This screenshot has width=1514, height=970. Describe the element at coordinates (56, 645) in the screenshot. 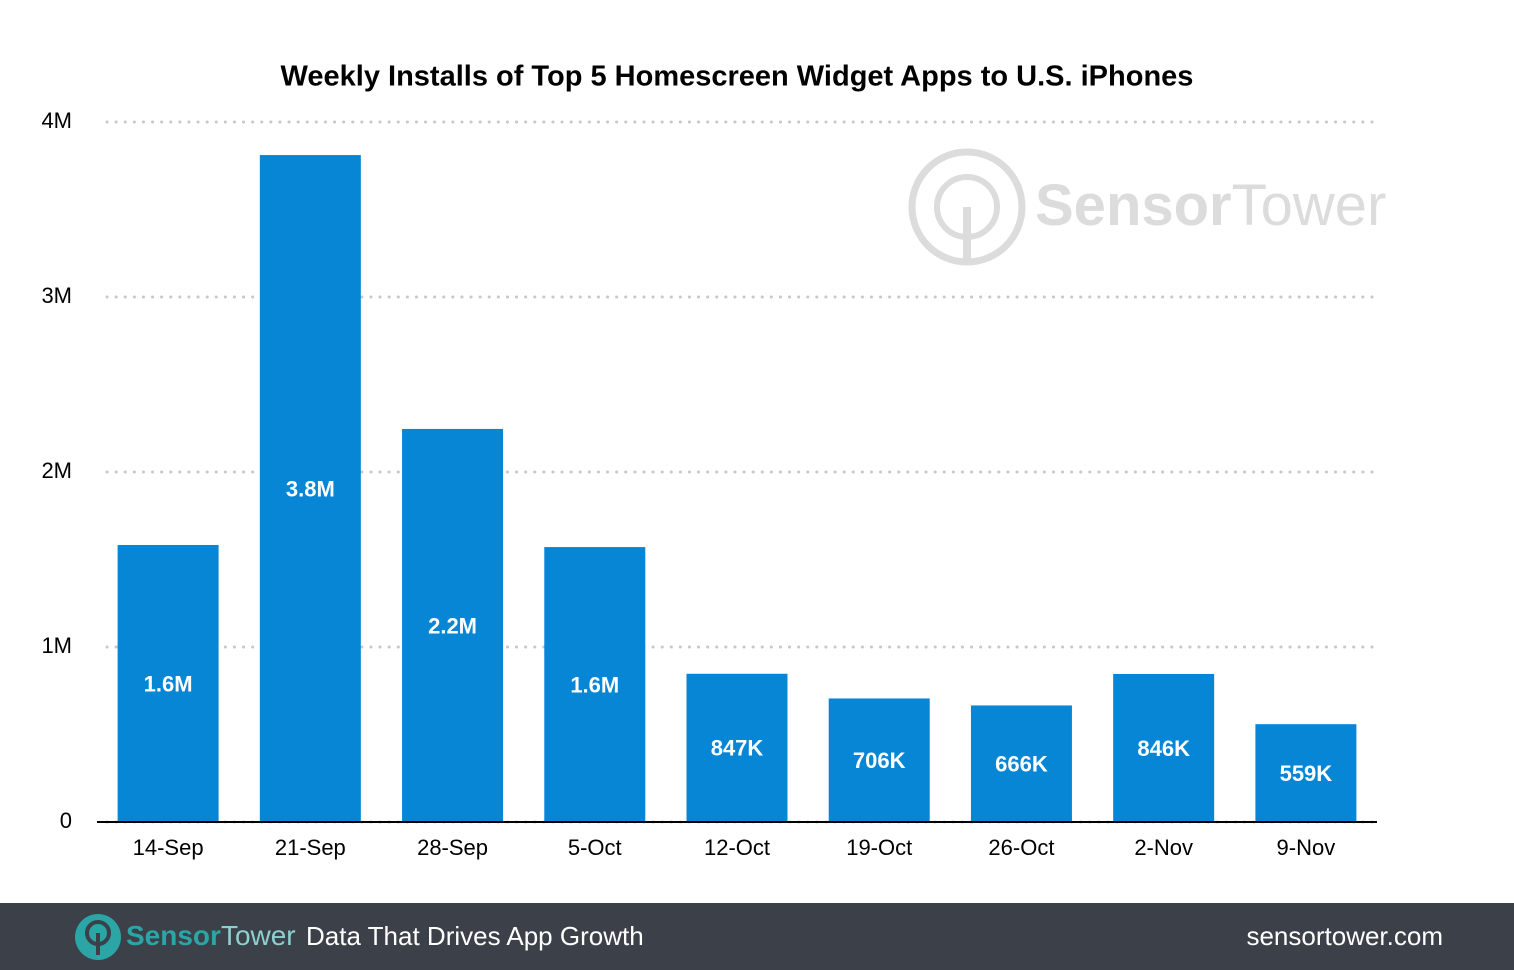

I see `y-tick-label: 1M` at that location.